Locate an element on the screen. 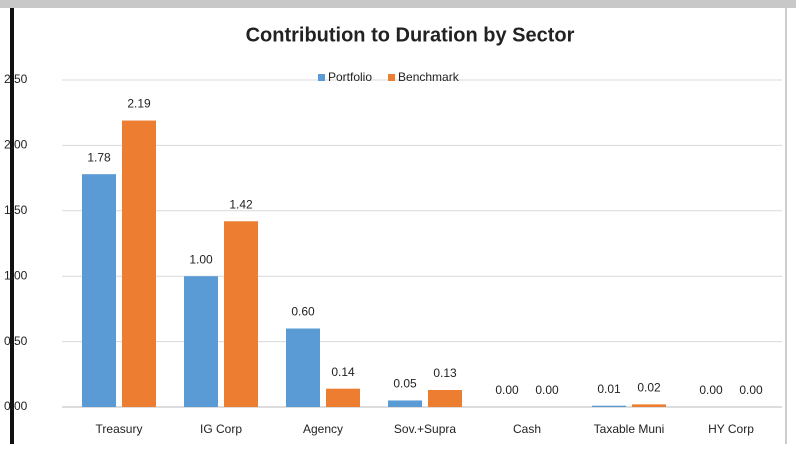  value-label: 0.01 is located at coordinates (609, 389).